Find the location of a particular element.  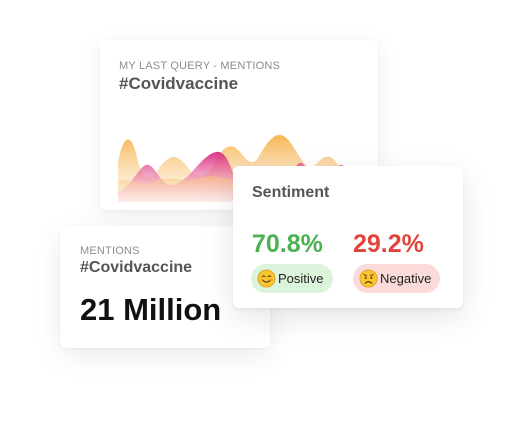

worried-face-icon is located at coordinates (368, 278).